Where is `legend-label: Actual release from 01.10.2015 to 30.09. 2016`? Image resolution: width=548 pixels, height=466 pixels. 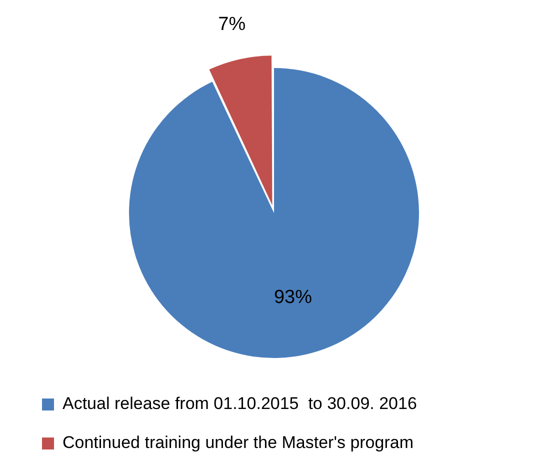
legend-label: Actual release from 01.10.2015 to 30.09. 2016 is located at coordinates (239, 404).